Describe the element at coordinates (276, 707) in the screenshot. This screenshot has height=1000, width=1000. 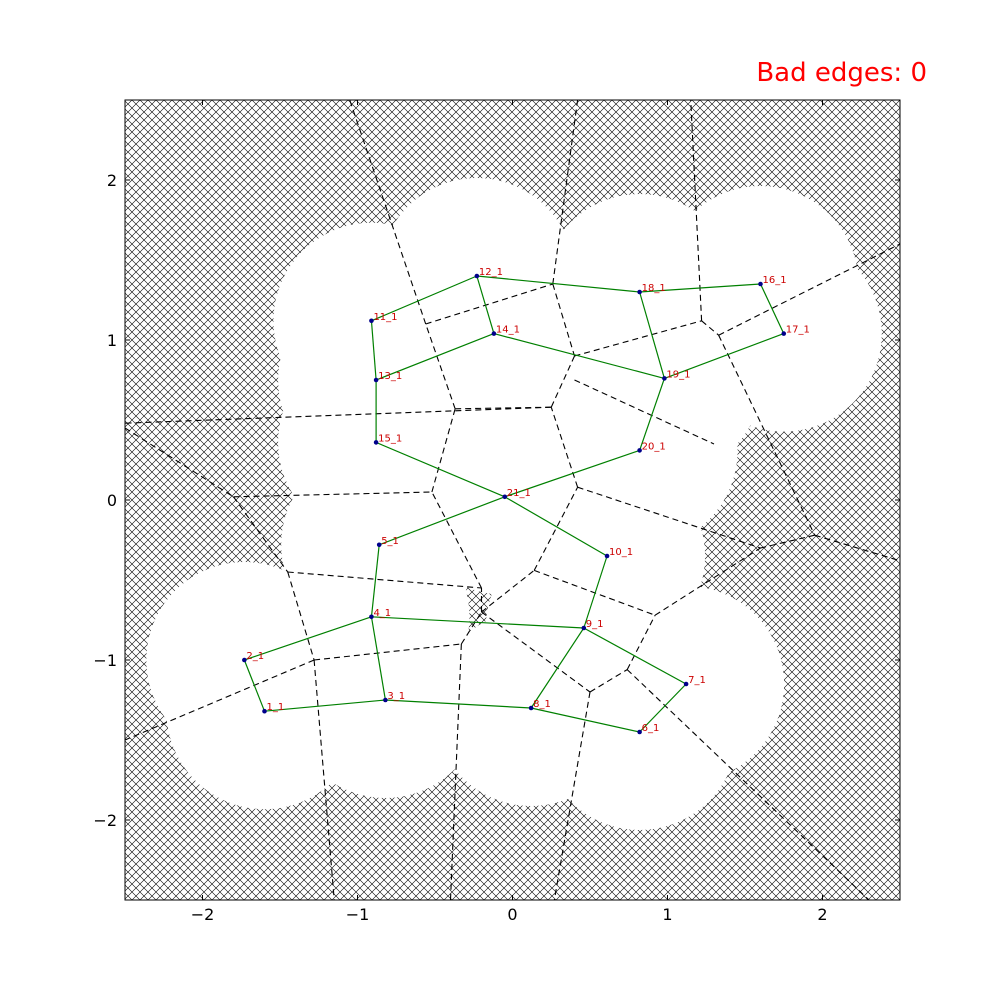
I see `node-label: 1_1` at that location.